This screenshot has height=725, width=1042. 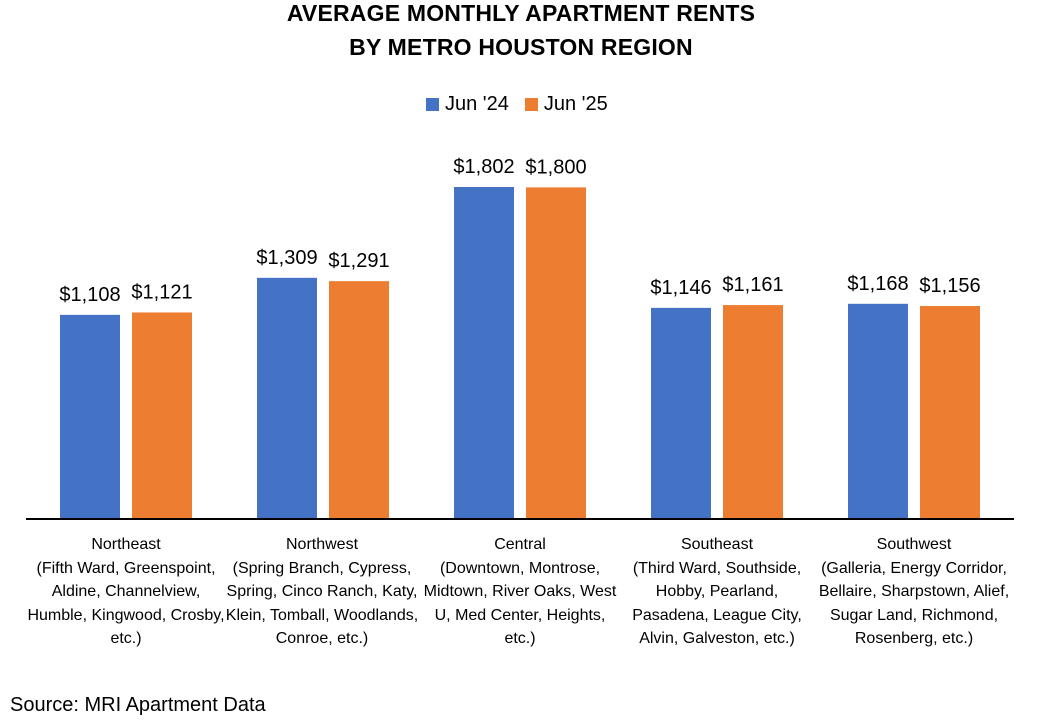 I want to click on data-label-northeast-series0: $1,108, so click(x=89, y=295).